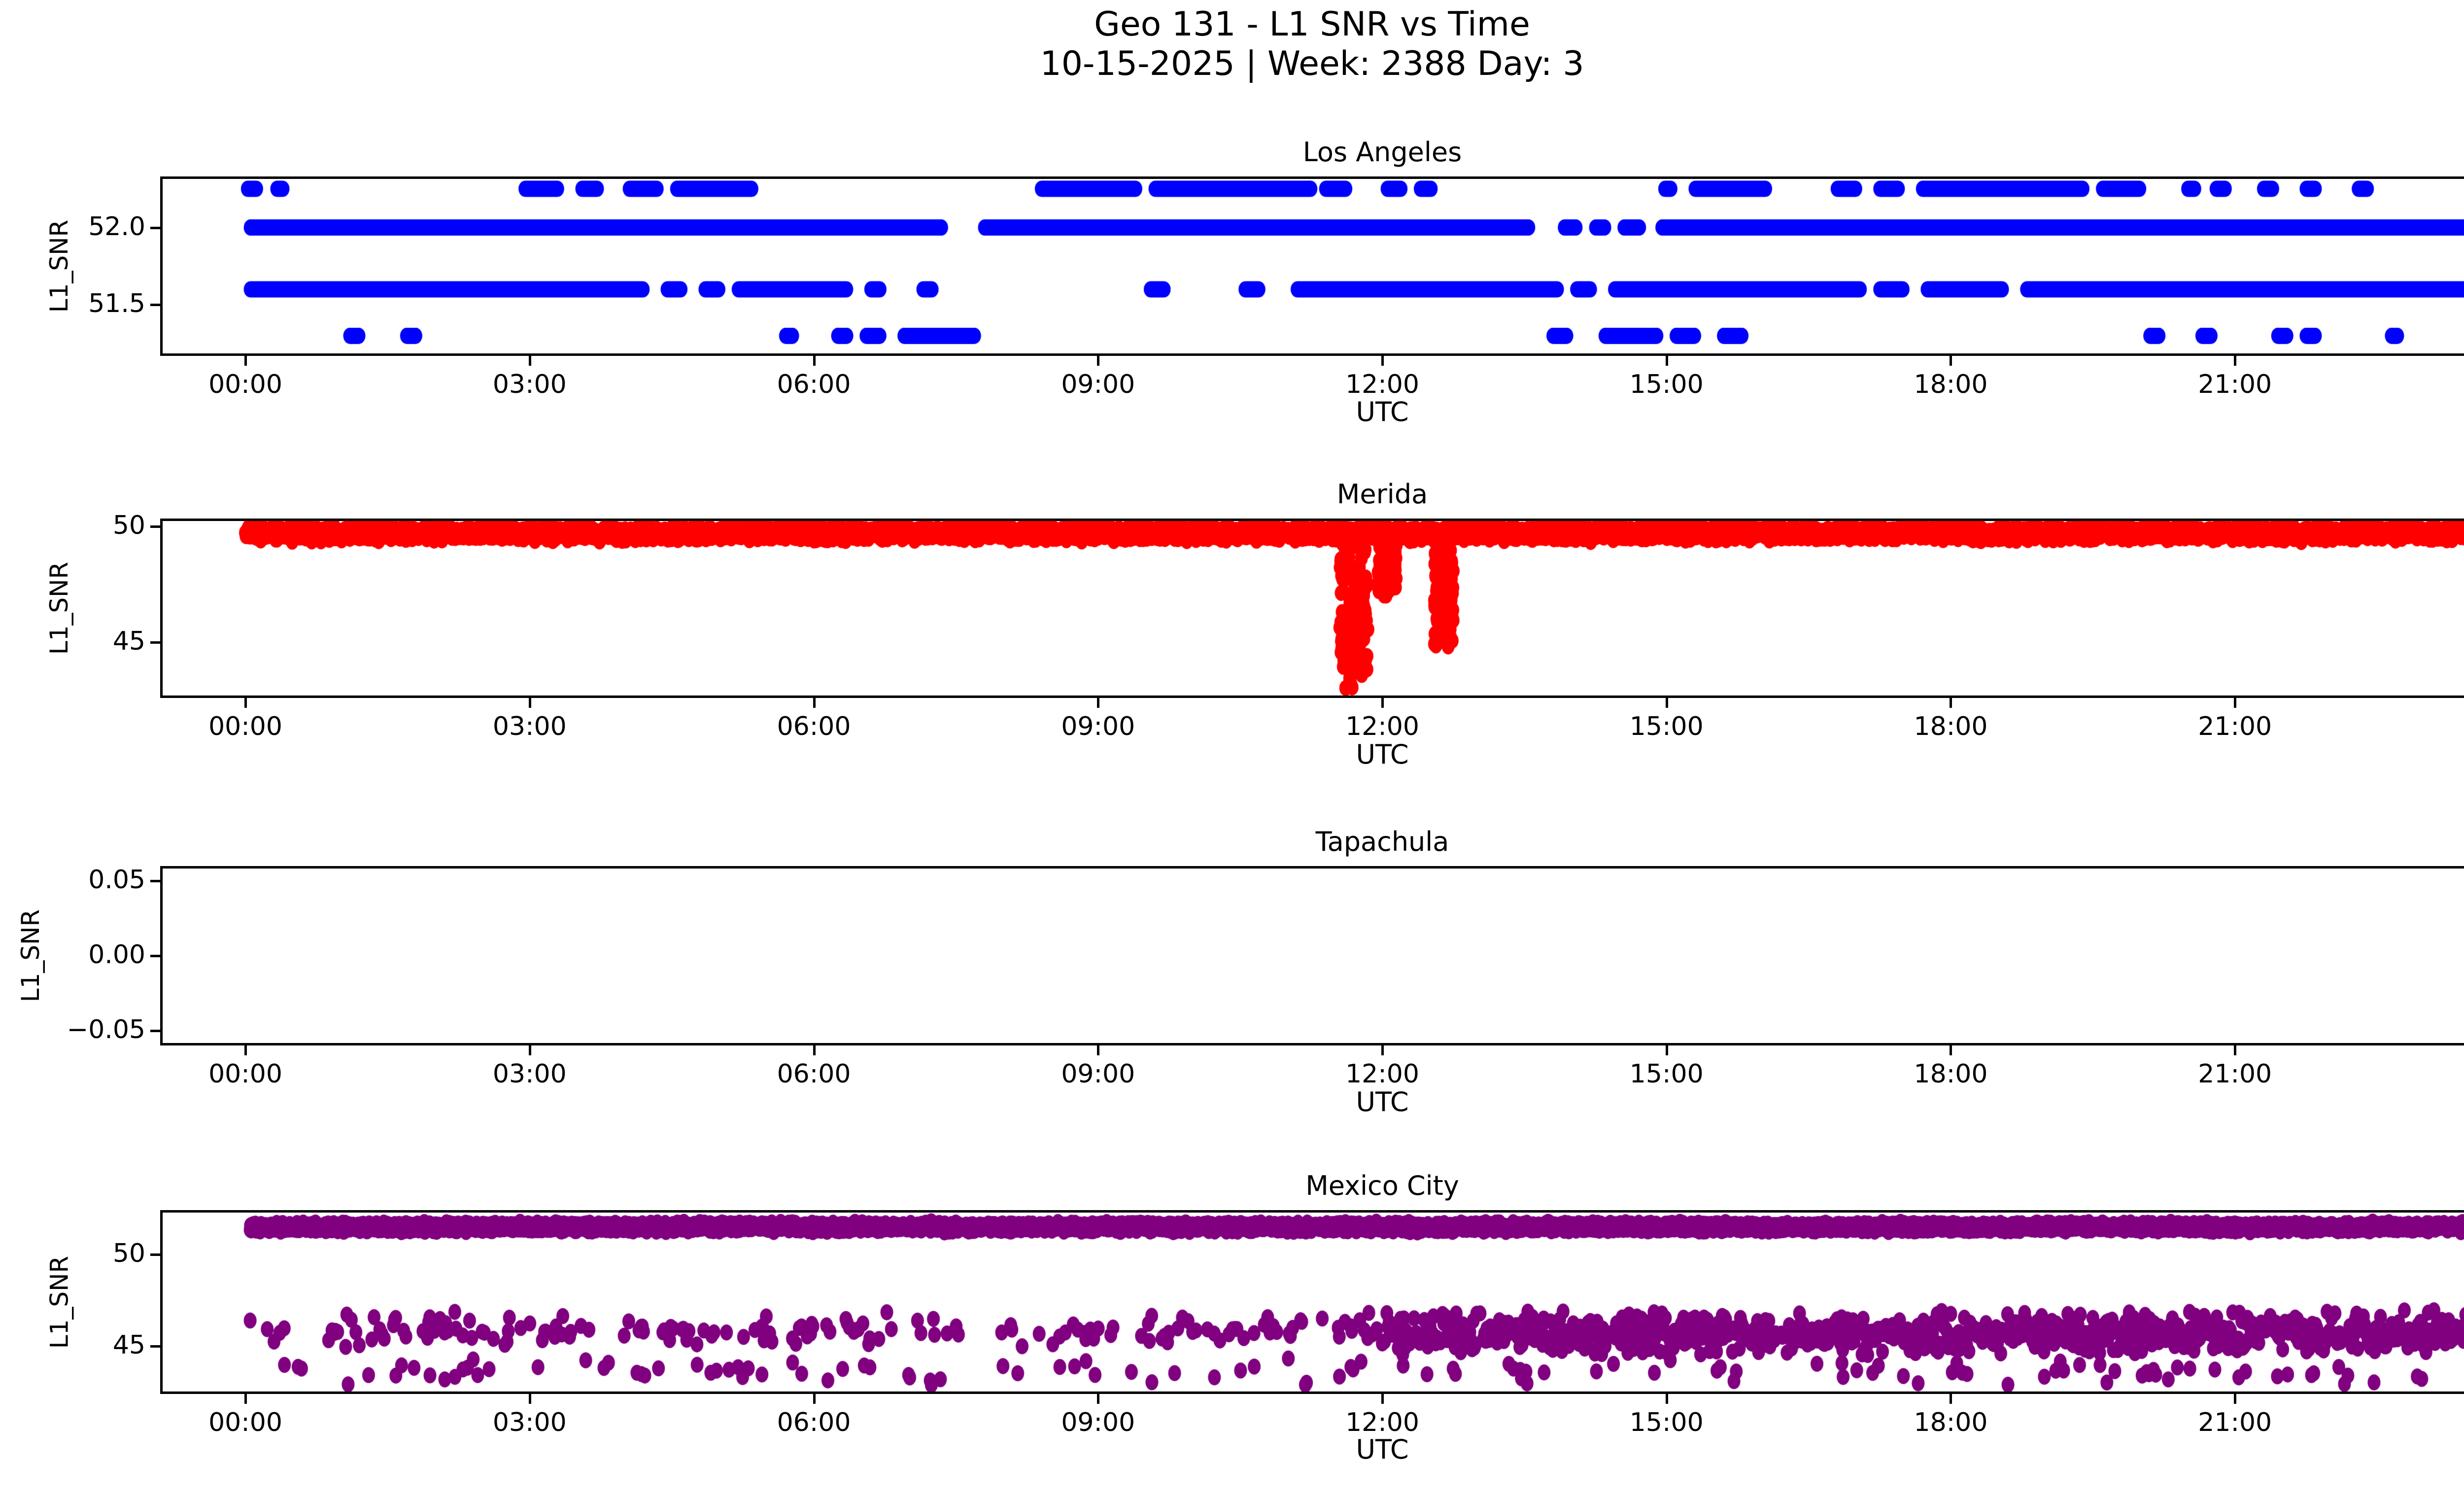  I want to click on y-axis-label-mexico-city: L1_SNR, so click(59, 1302).